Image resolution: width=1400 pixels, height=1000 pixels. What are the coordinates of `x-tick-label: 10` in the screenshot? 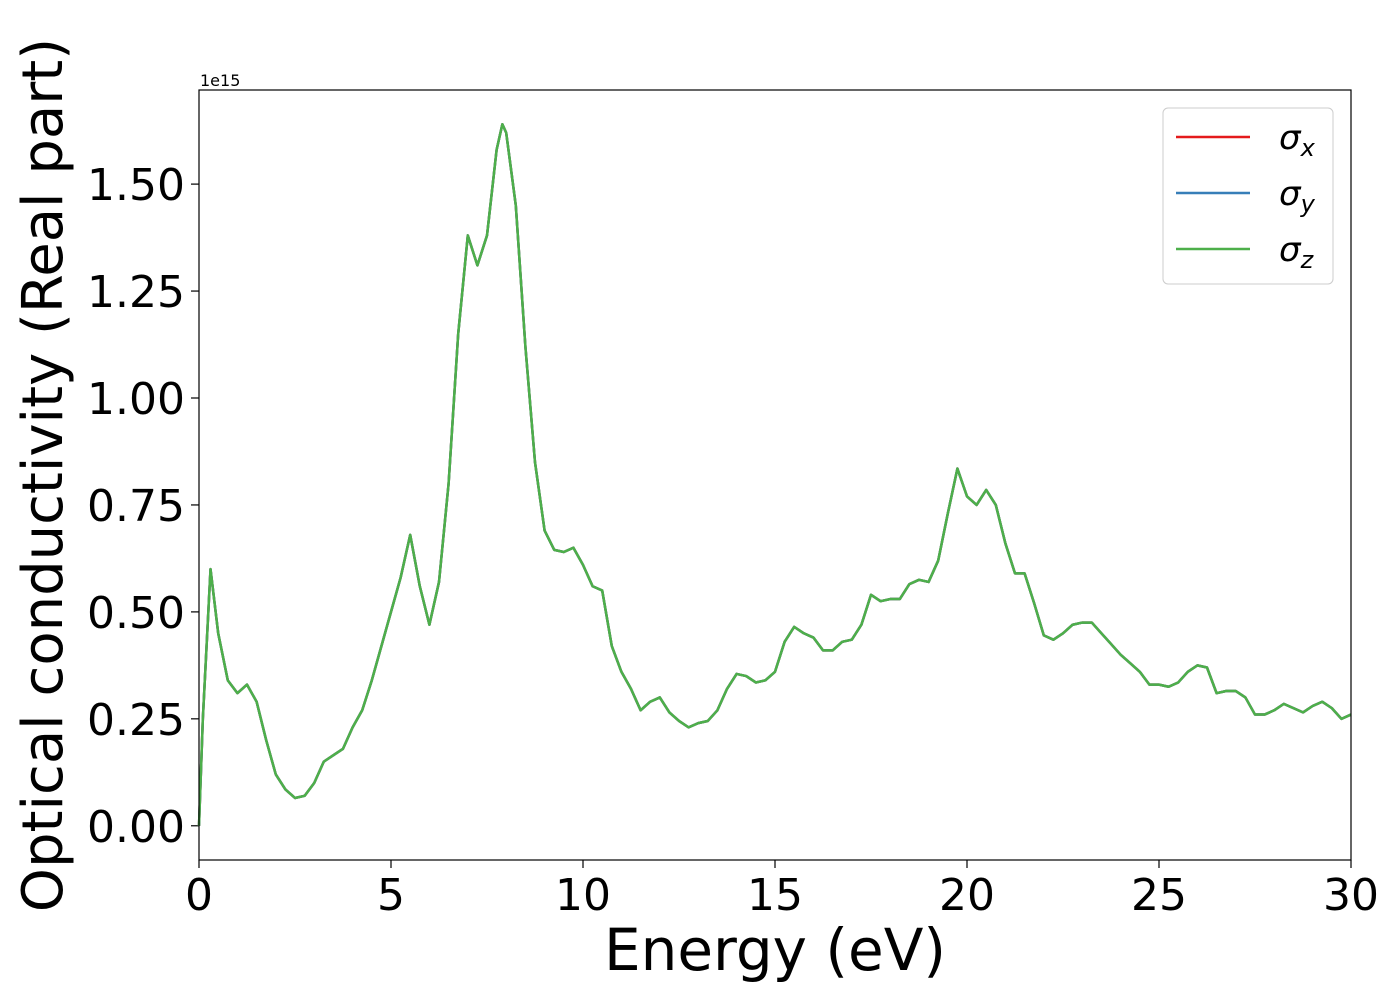 It's located at (583, 895).